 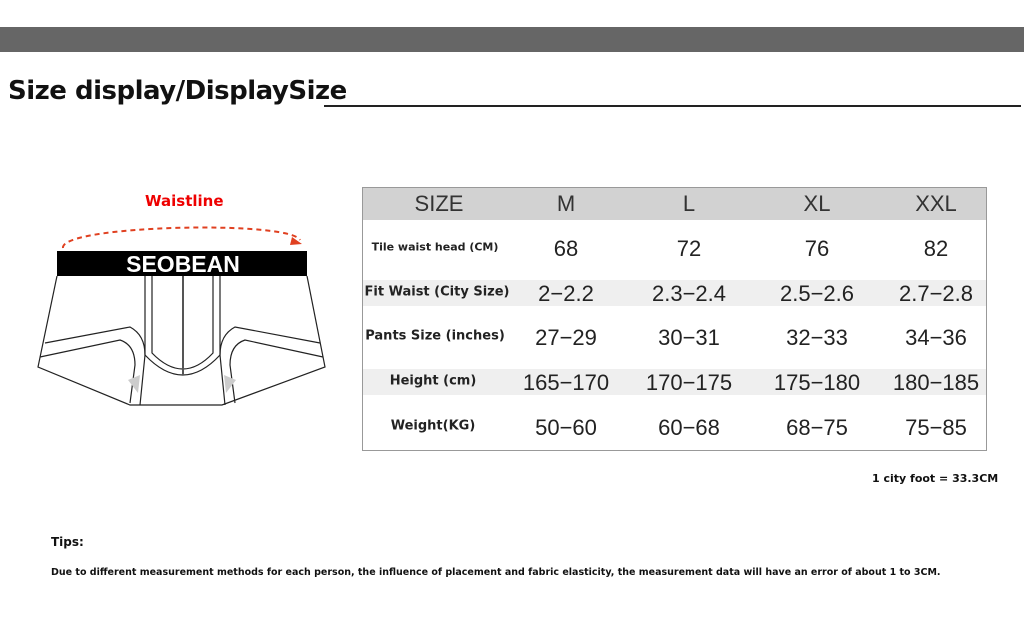 I want to click on table-cell: 68, so click(x=566, y=248).